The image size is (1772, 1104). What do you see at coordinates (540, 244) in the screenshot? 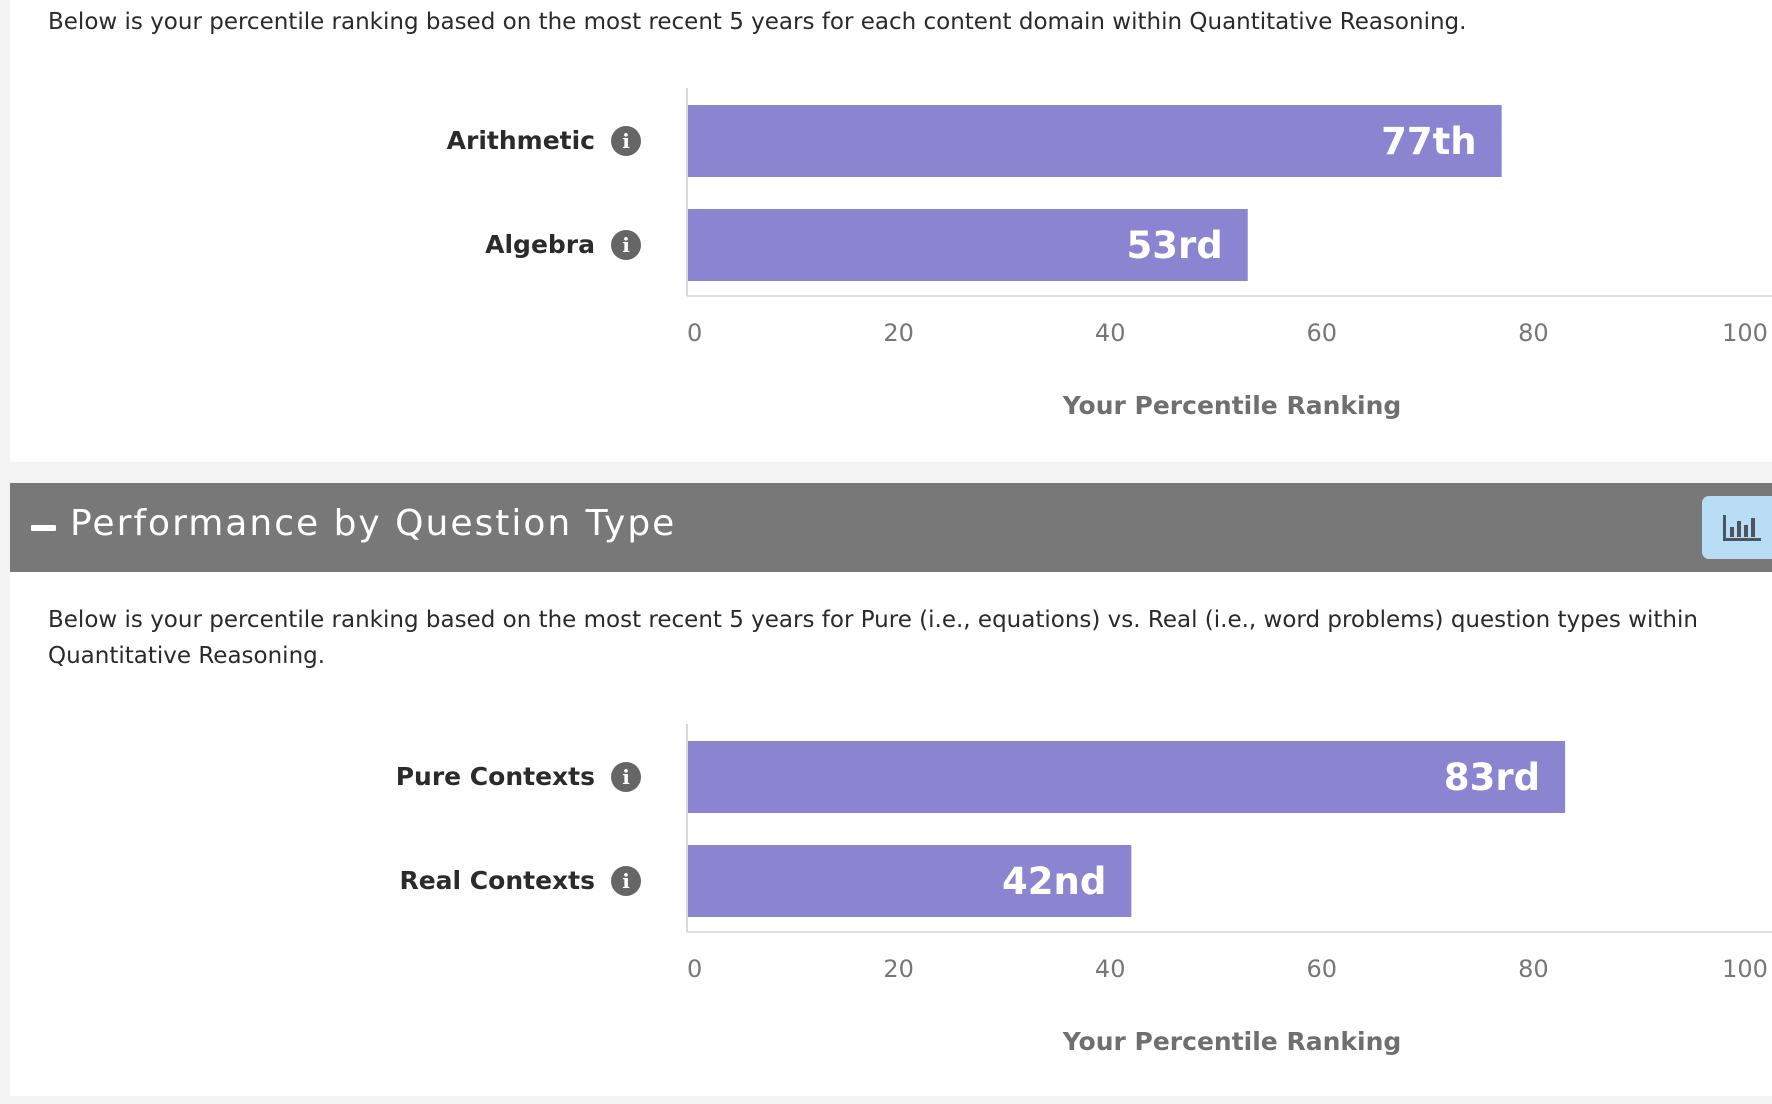
I see `category-label: Algebra` at bounding box center [540, 244].